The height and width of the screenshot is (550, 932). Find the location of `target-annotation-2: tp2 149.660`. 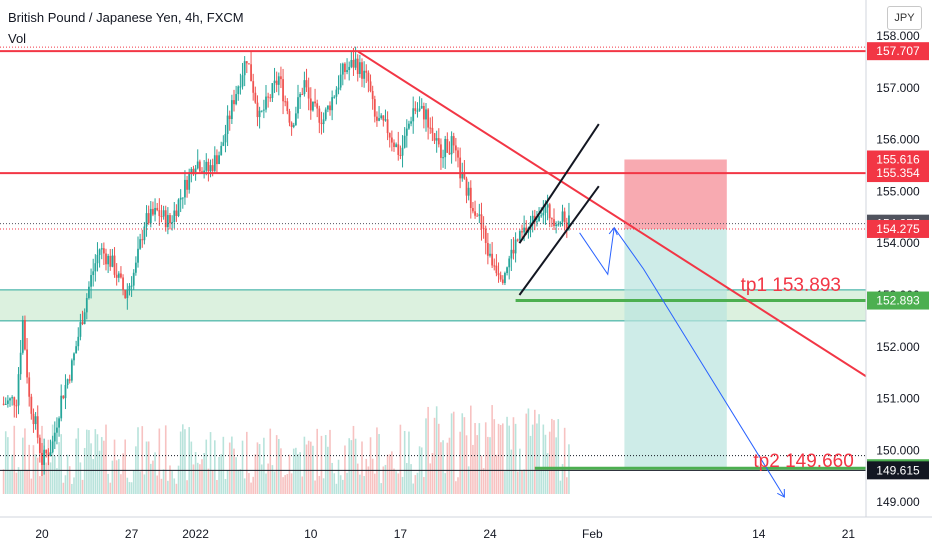

target-annotation-2: tp2 149.660 is located at coordinates (803, 461).